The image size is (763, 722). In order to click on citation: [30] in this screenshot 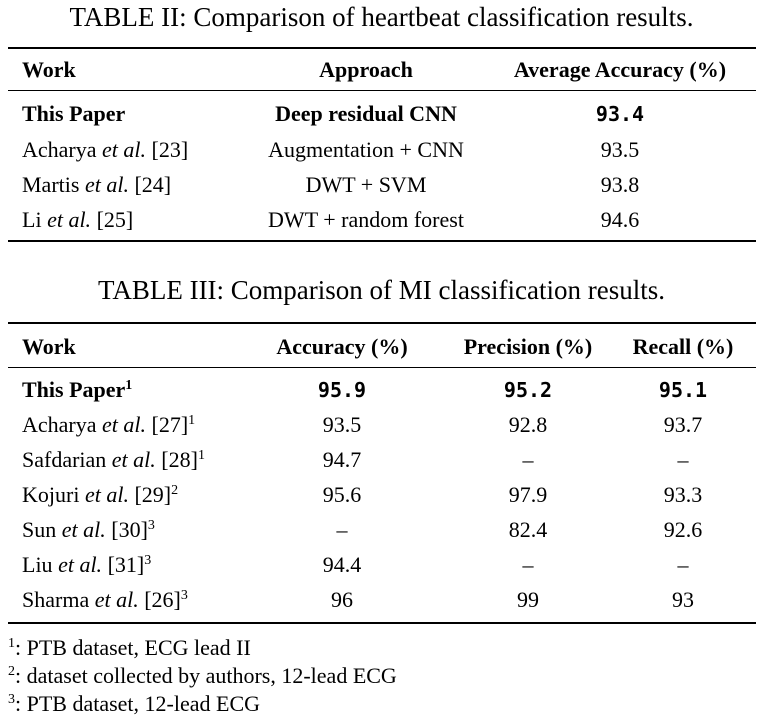, I will do `click(129, 529)`.